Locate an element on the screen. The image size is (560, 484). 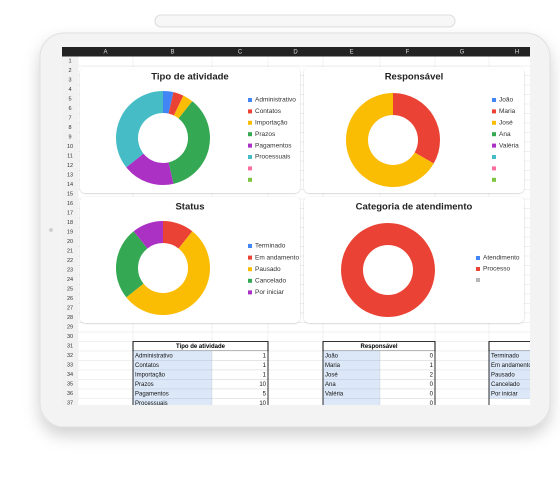
row-header: 11 is located at coordinates (70, 157).